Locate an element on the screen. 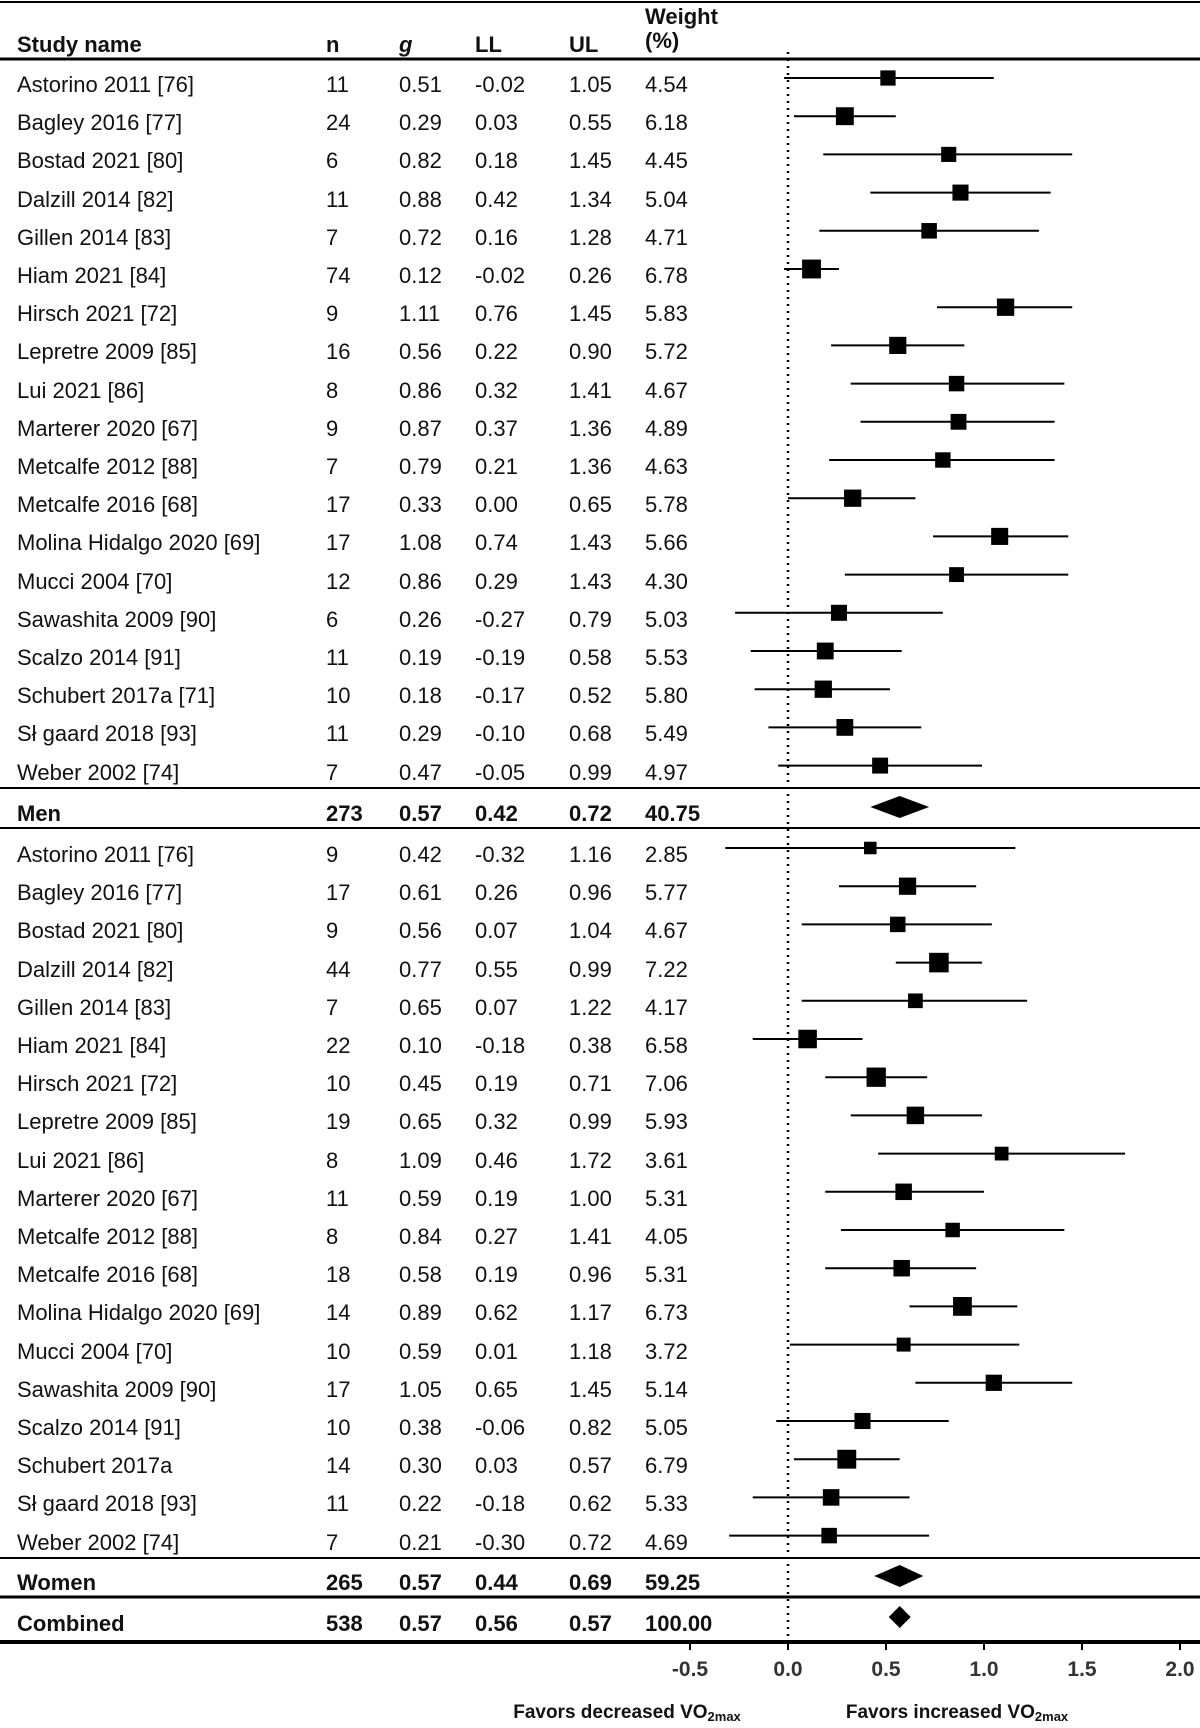 The width and height of the screenshot is (1200, 1728). cell-ul: 1.17 is located at coordinates (590, 1313).